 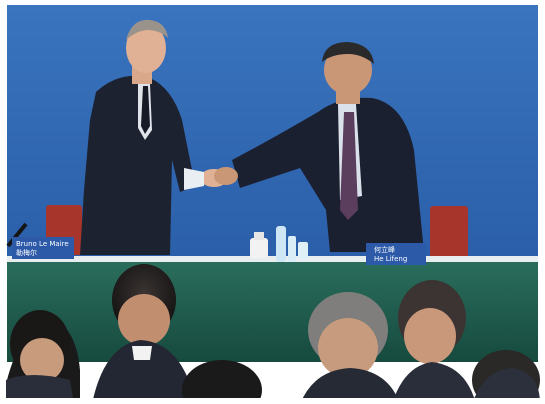 What do you see at coordinates (390, 259) in the screenshot?
I see `placard-right-line2: He Lifeng` at bounding box center [390, 259].